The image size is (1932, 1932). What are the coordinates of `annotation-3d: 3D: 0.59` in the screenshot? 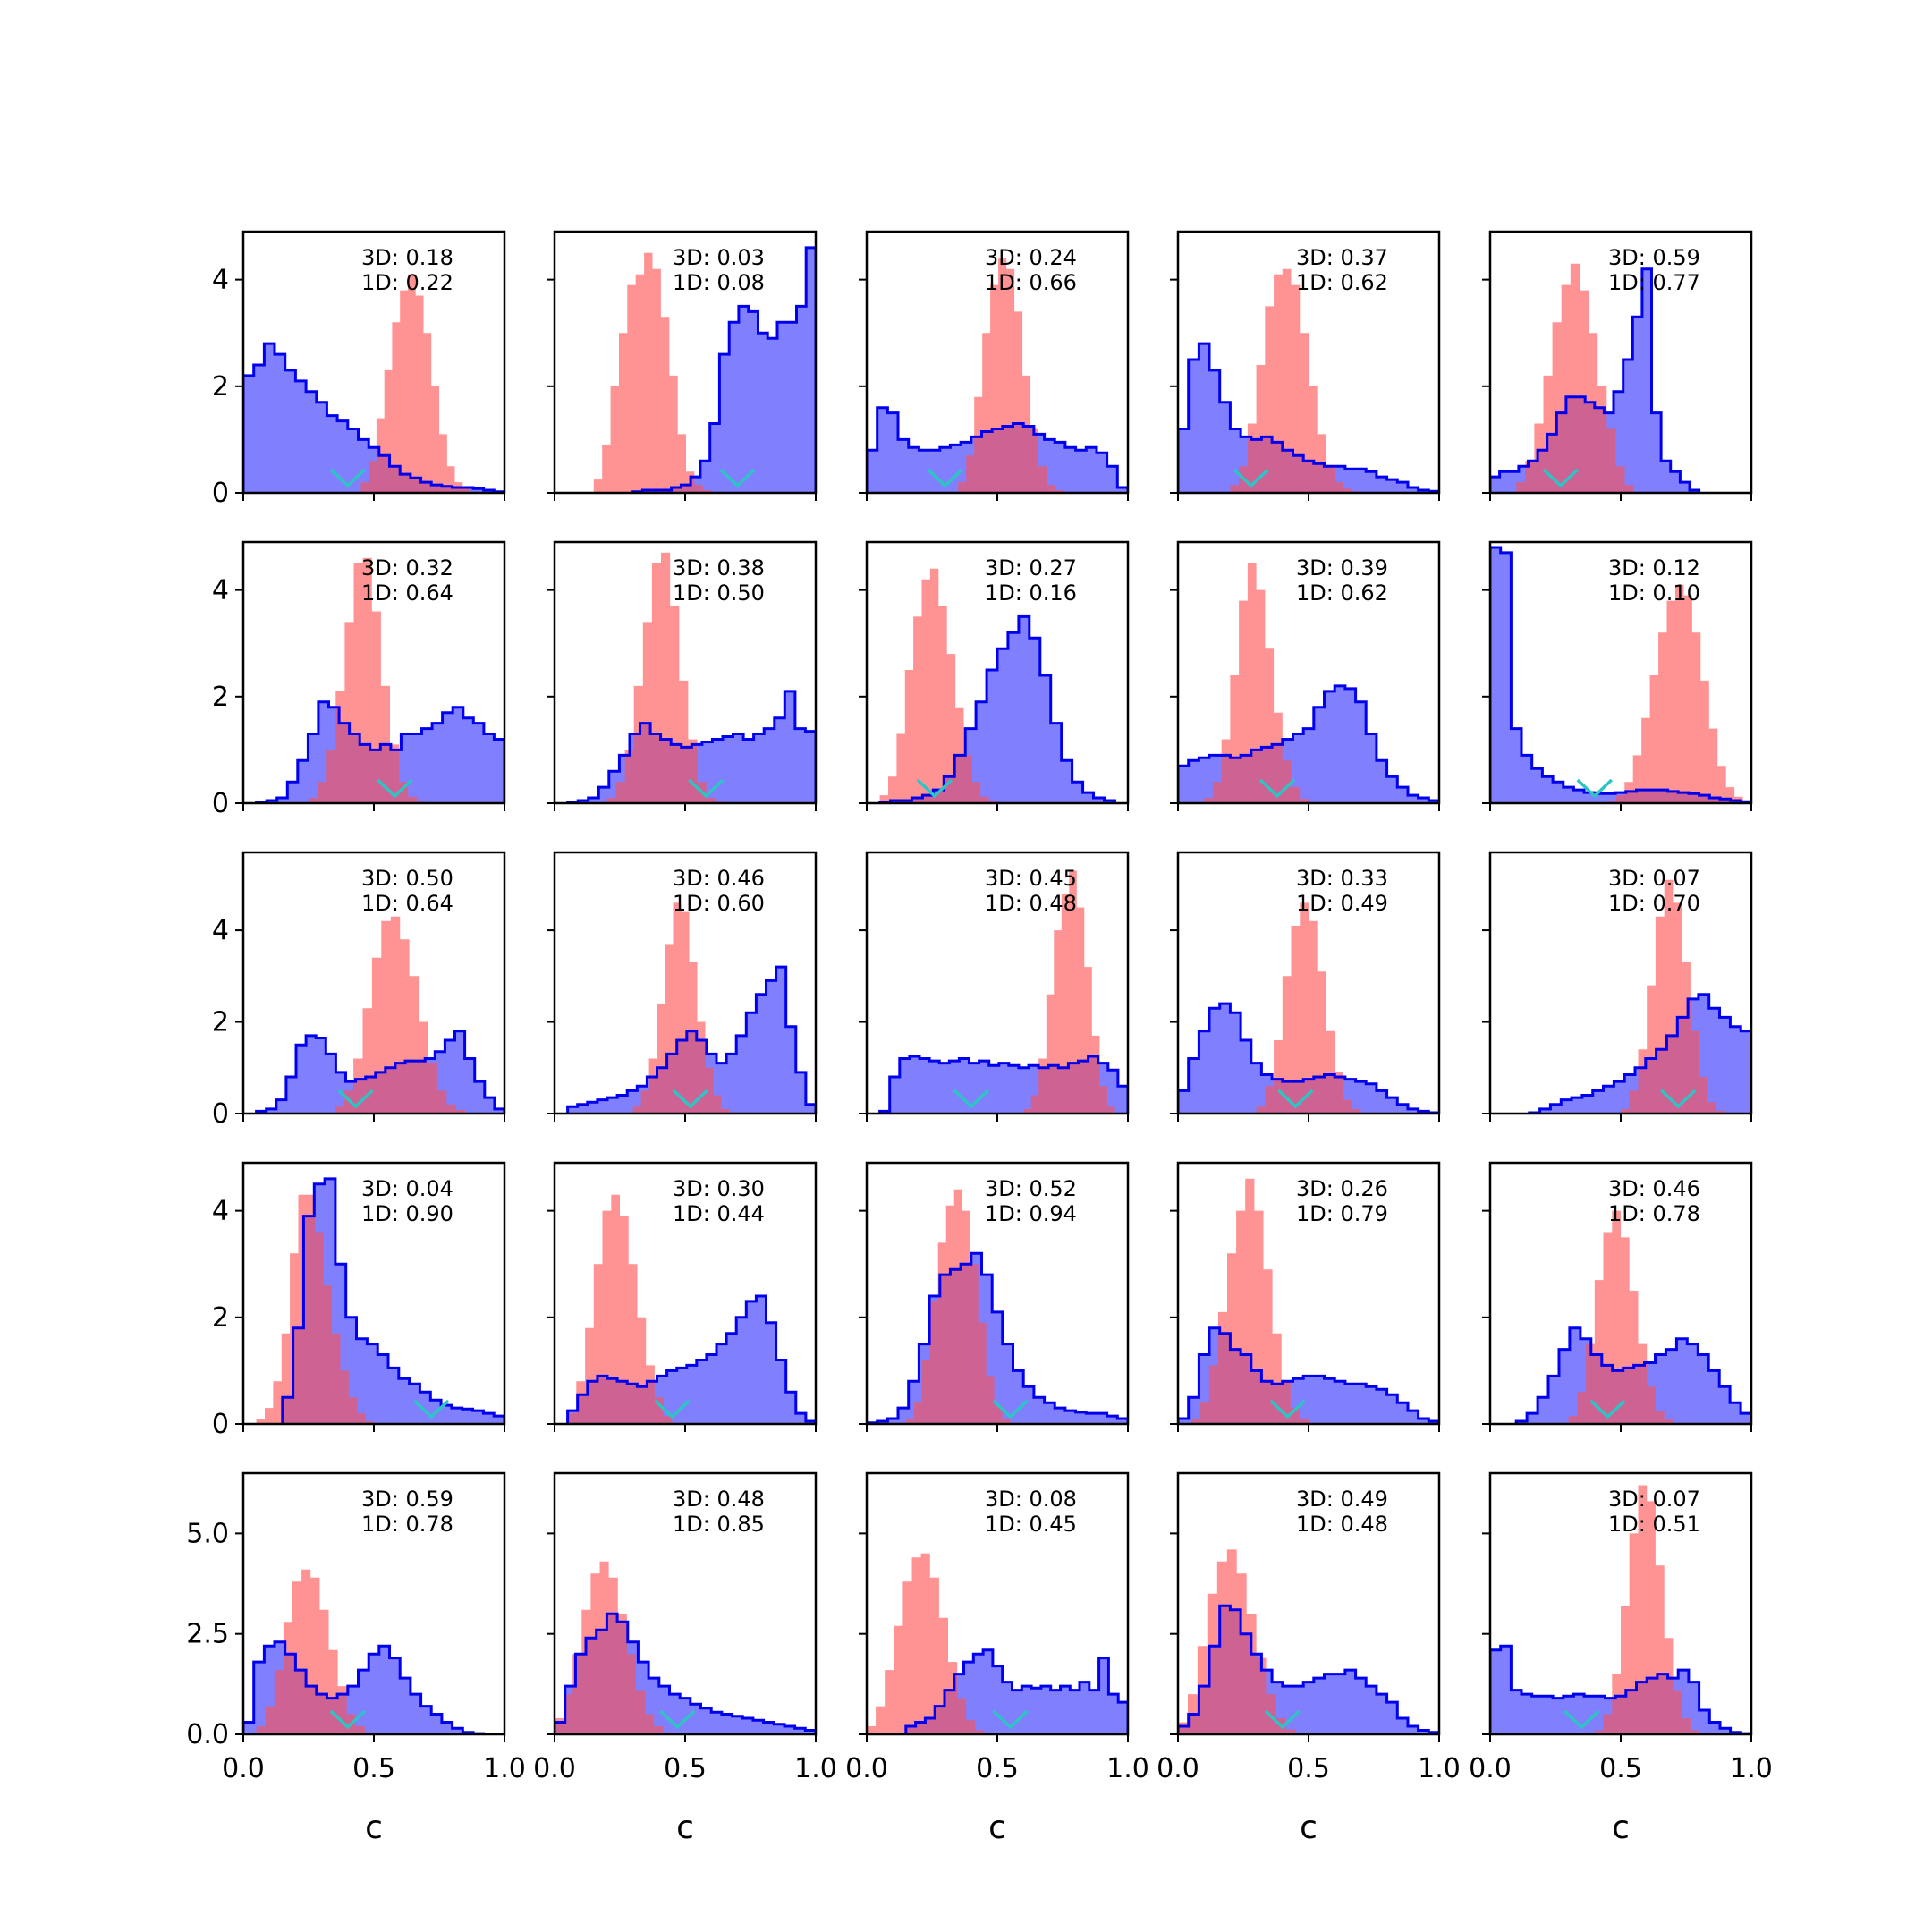 It's located at (1654, 257).